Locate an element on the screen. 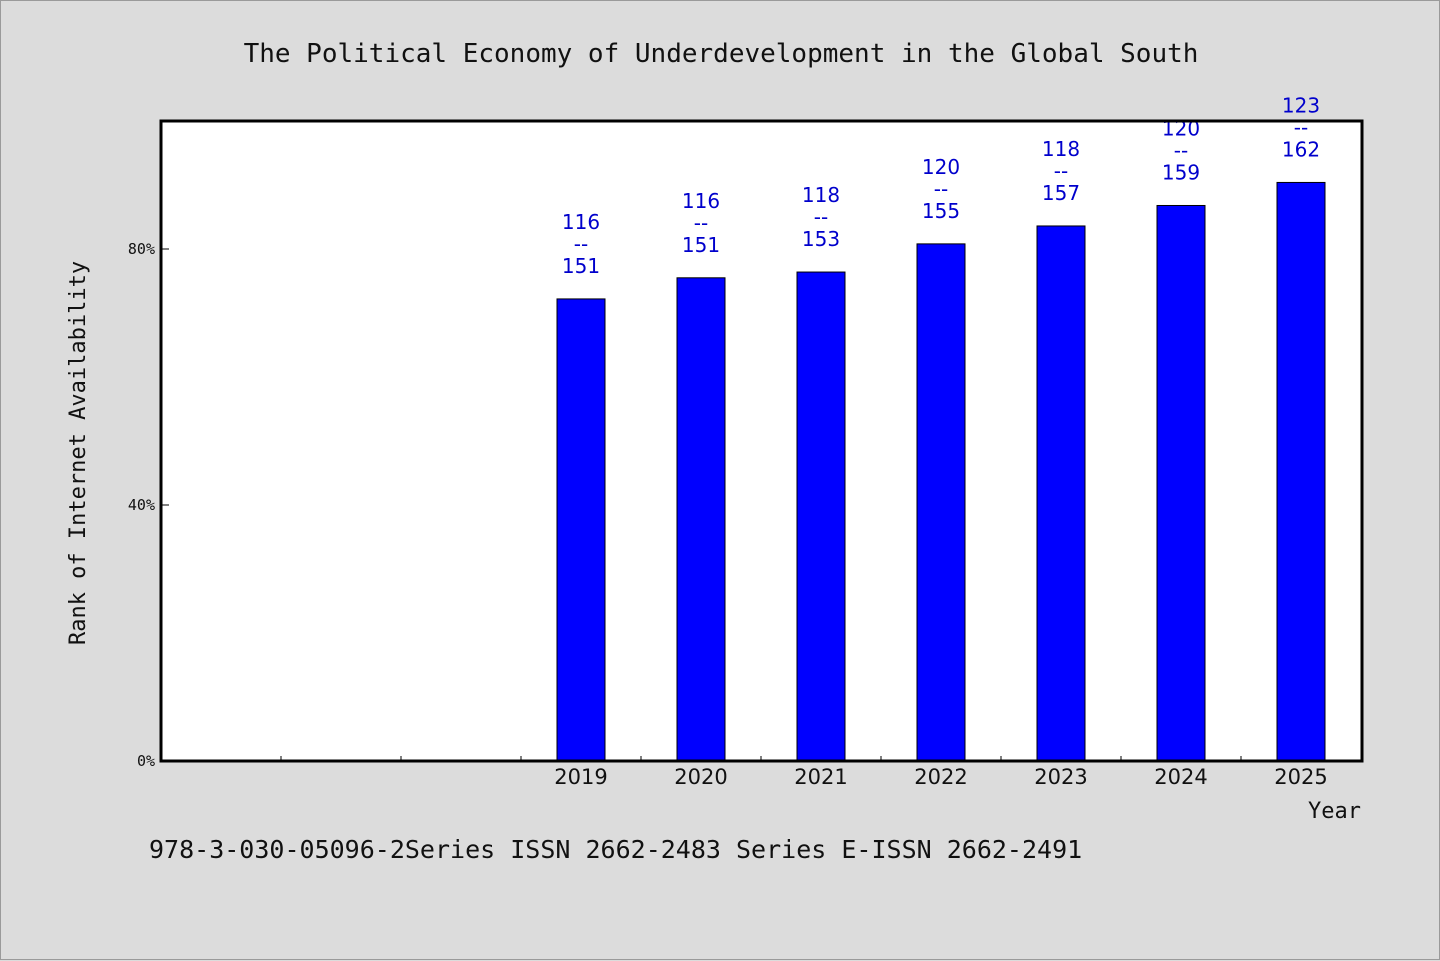 Image resolution: width=1440 pixels, height=961 pixels. x-tick-label: 2023 is located at coordinates (1060, 777).